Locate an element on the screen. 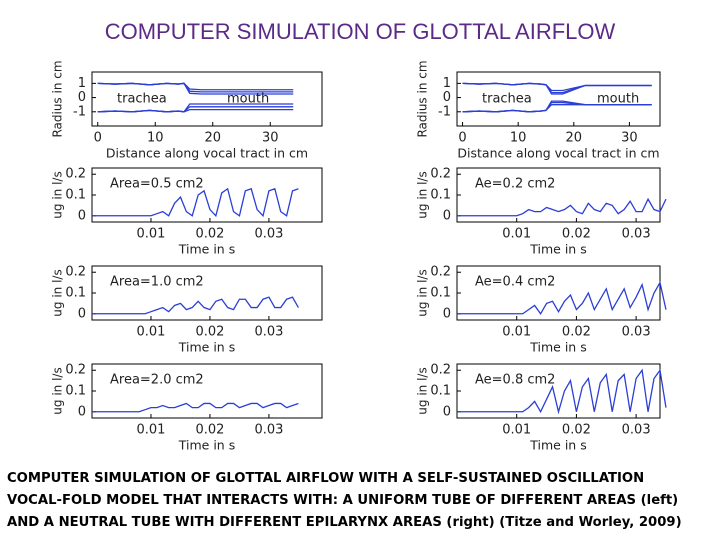  annotation: Ae=0.2 cm2 is located at coordinates (515, 184).